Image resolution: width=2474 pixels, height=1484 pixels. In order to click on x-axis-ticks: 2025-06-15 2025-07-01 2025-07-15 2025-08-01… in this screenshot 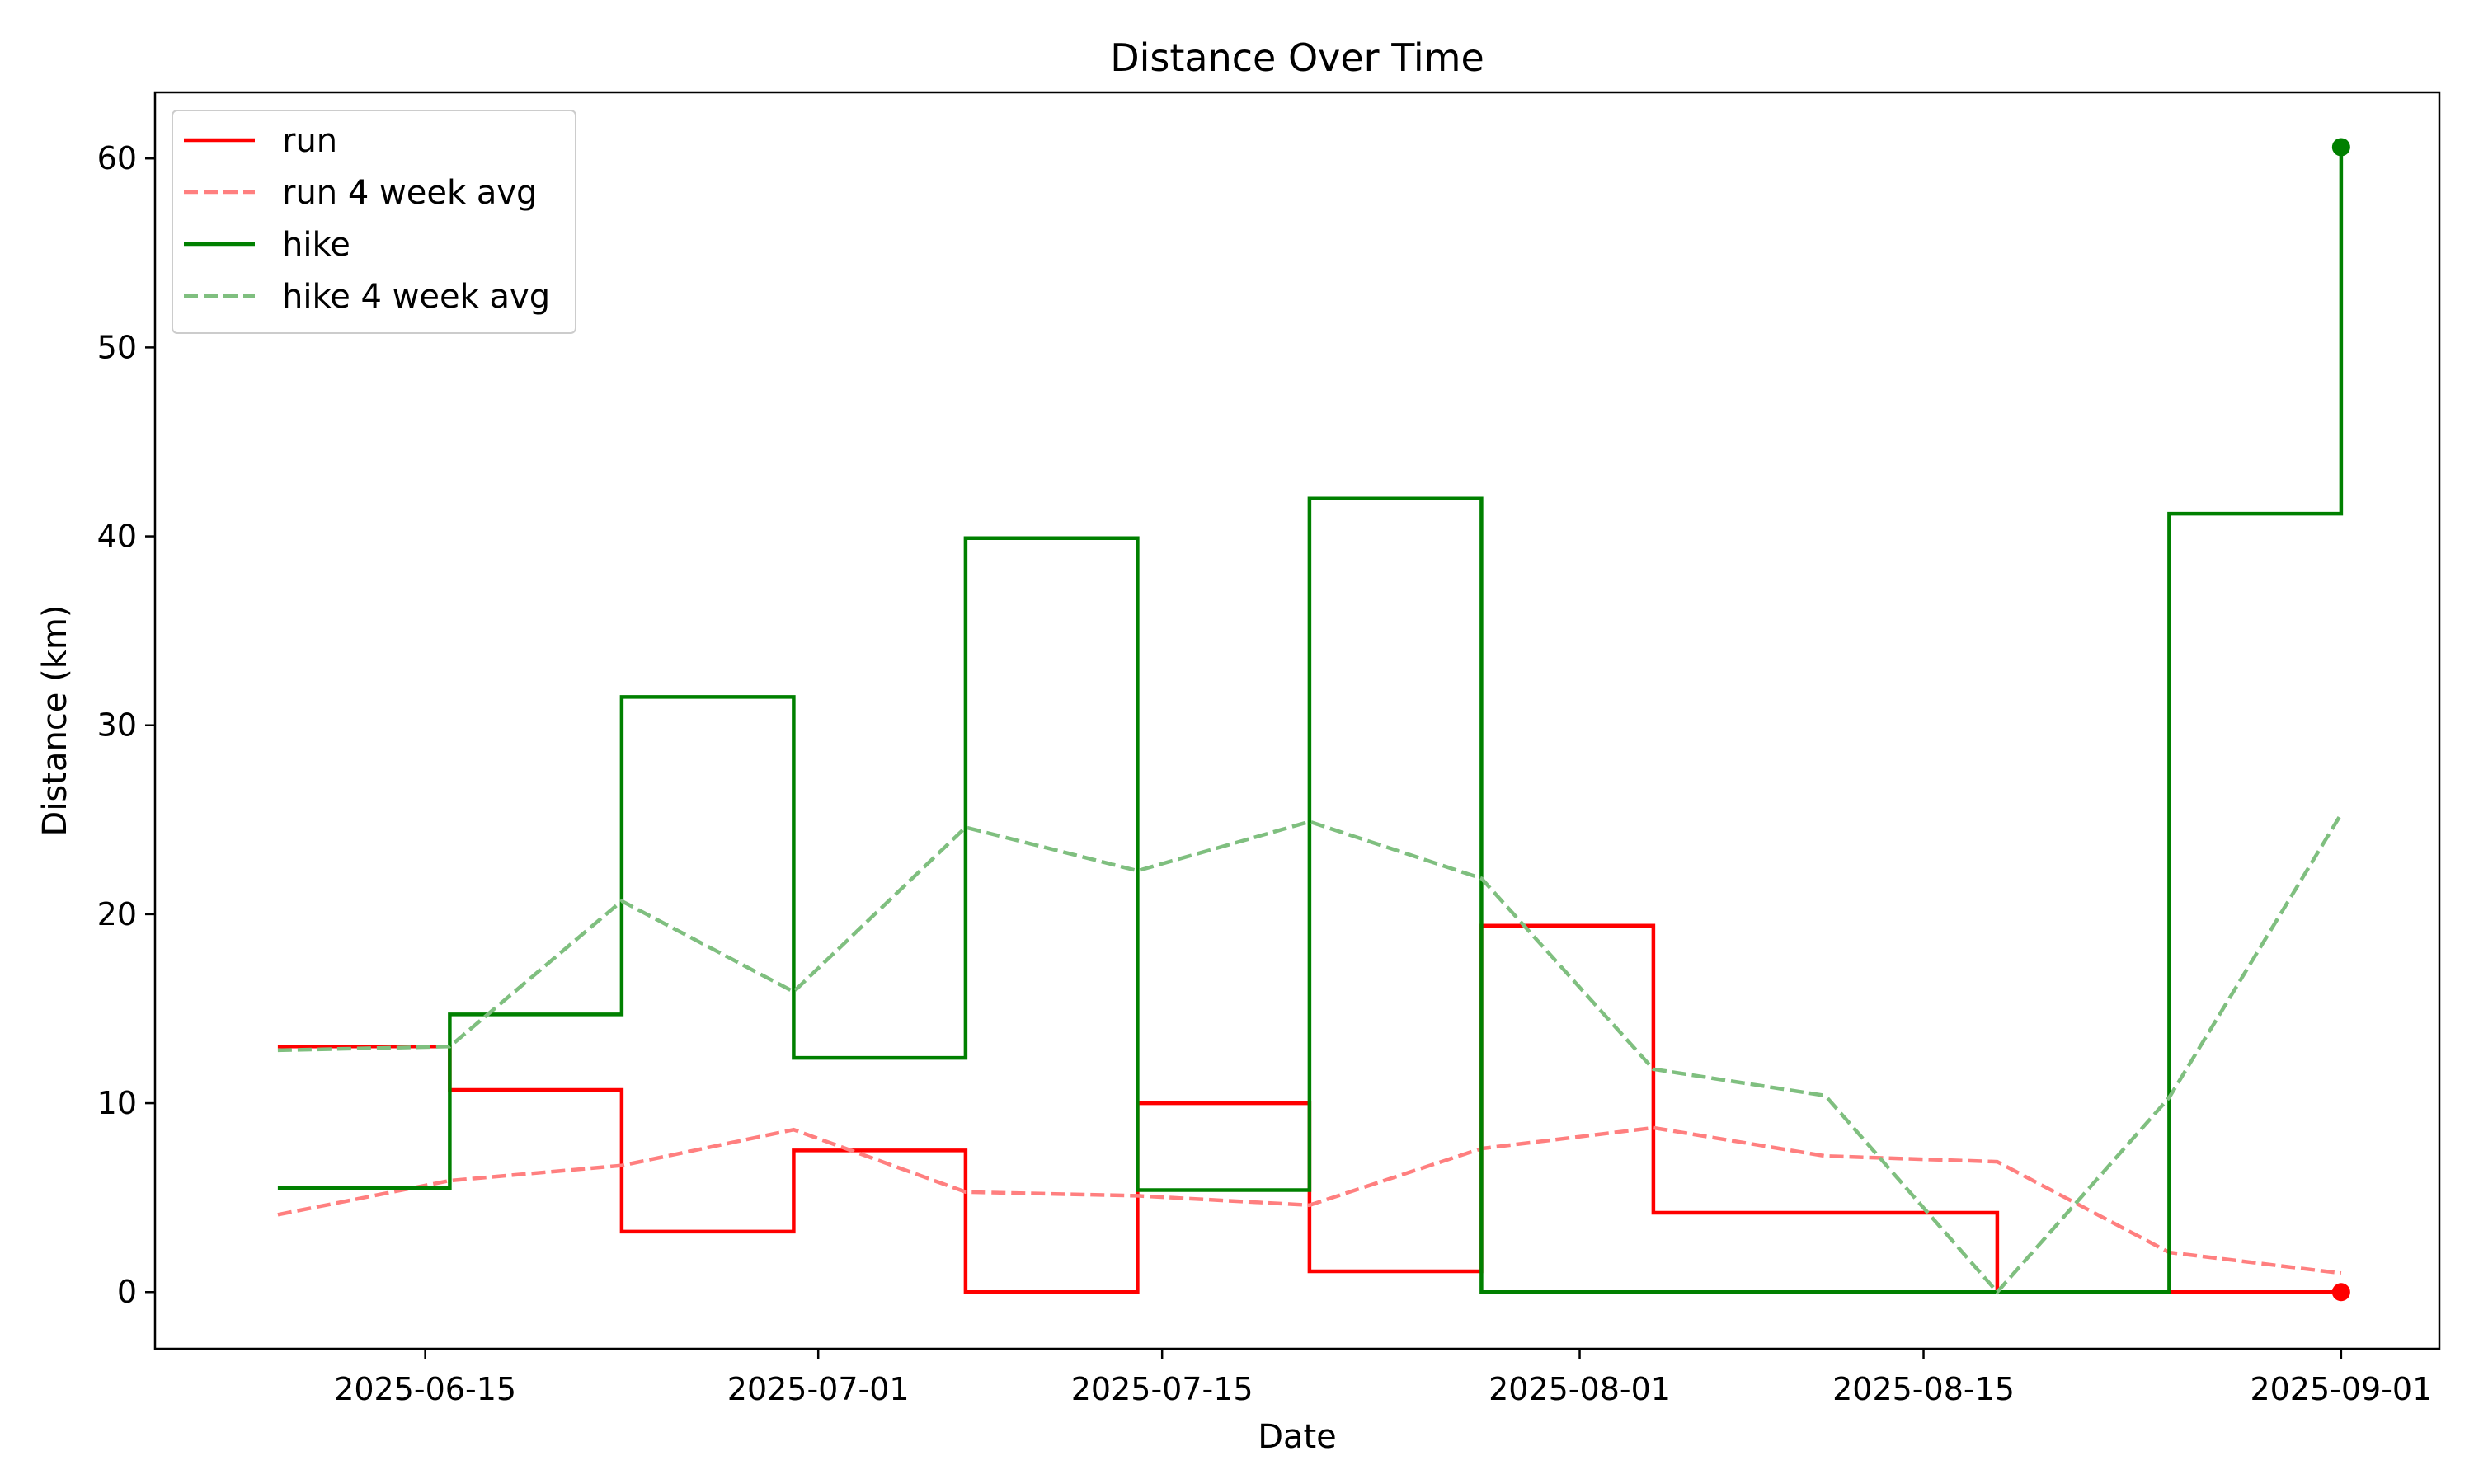, I will do `click(1383, 1378)`.